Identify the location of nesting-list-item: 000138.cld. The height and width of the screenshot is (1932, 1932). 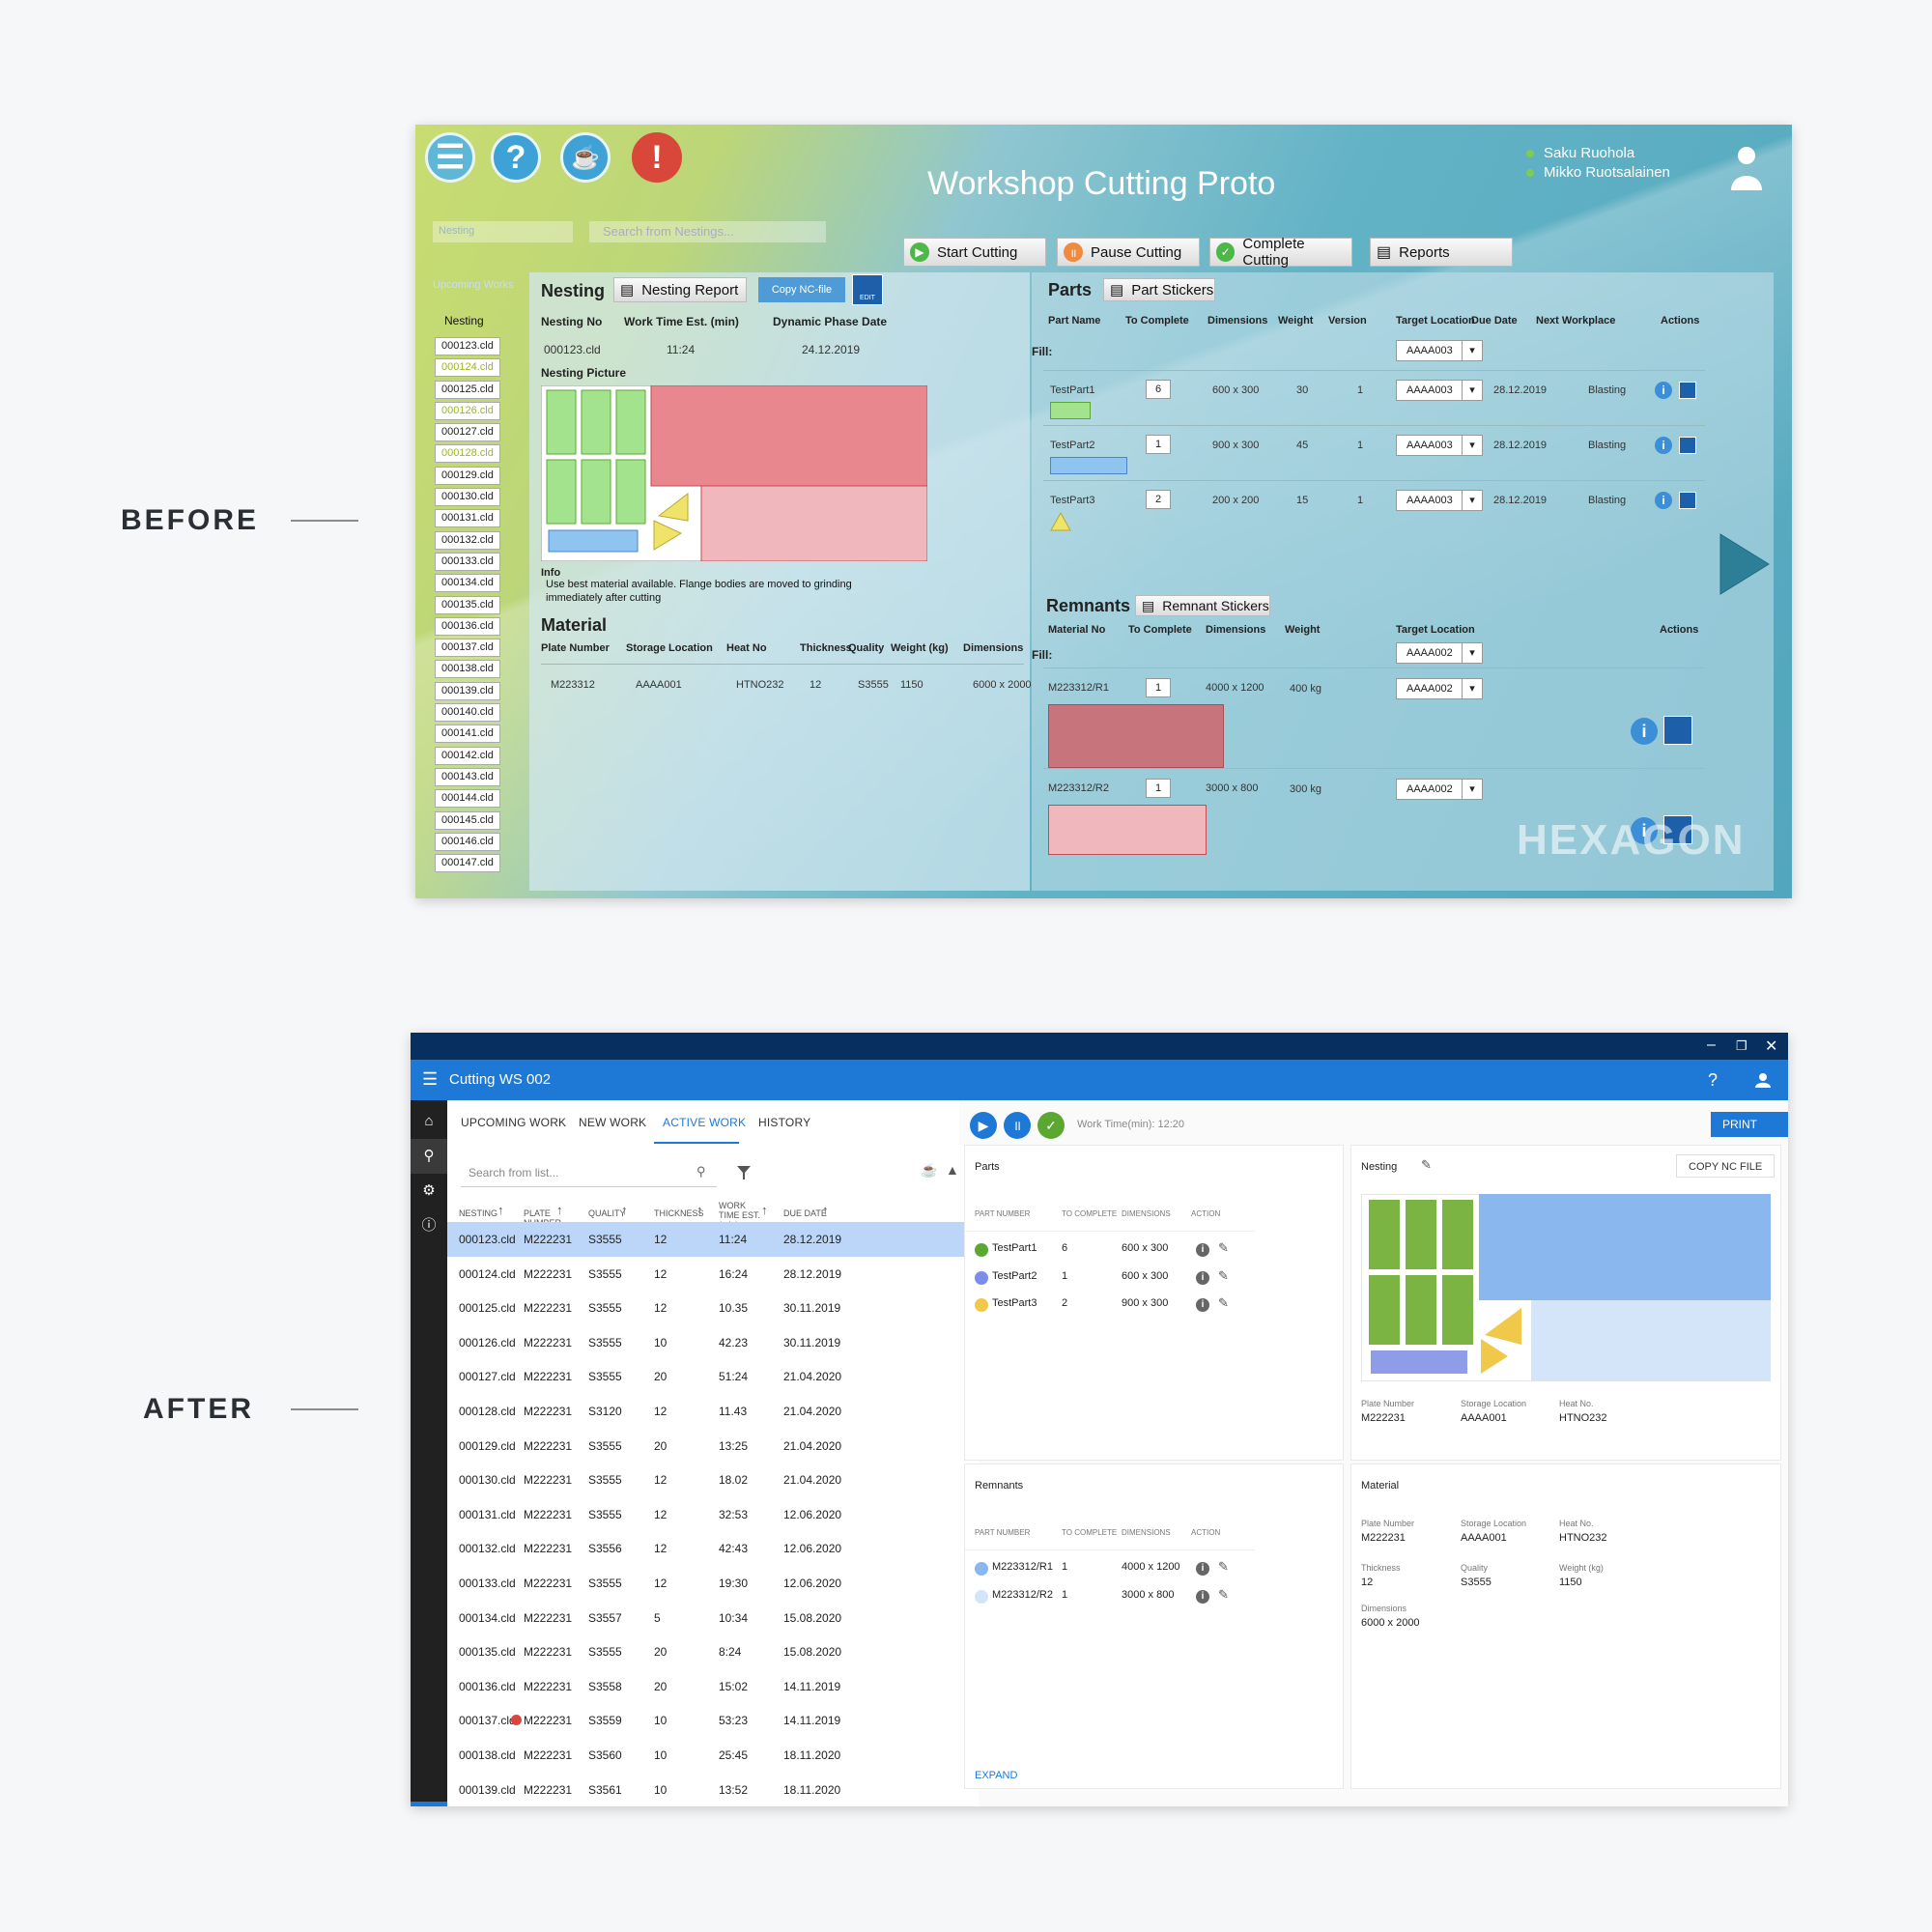
(467, 669).